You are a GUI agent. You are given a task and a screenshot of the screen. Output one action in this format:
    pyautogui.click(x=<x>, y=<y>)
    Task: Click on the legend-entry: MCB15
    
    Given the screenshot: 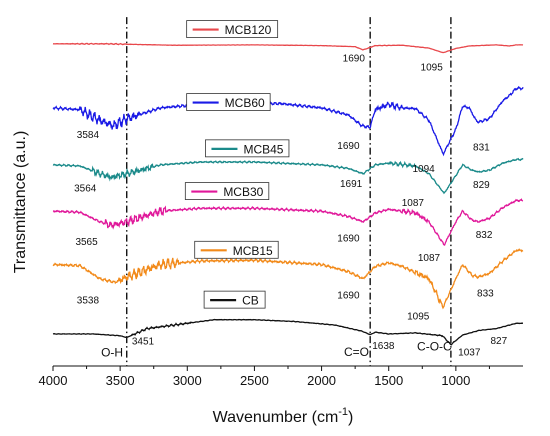 What is the action you would take?
    pyautogui.click(x=236, y=249)
    